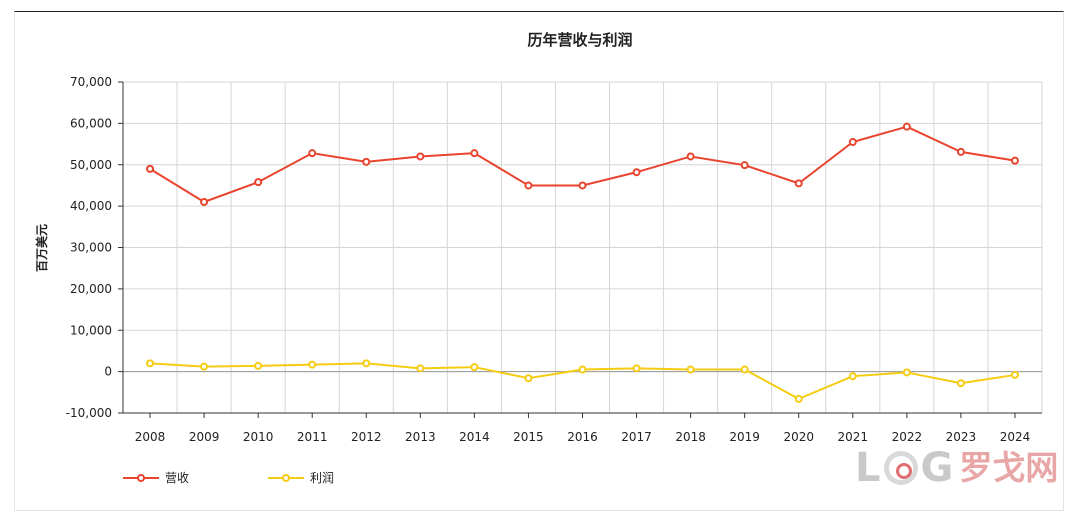 This screenshot has width=1080, height=522. What do you see at coordinates (690, 437) in the screenshot?
I see `x-tick-label: 2018` at bounding box center [690, 437].